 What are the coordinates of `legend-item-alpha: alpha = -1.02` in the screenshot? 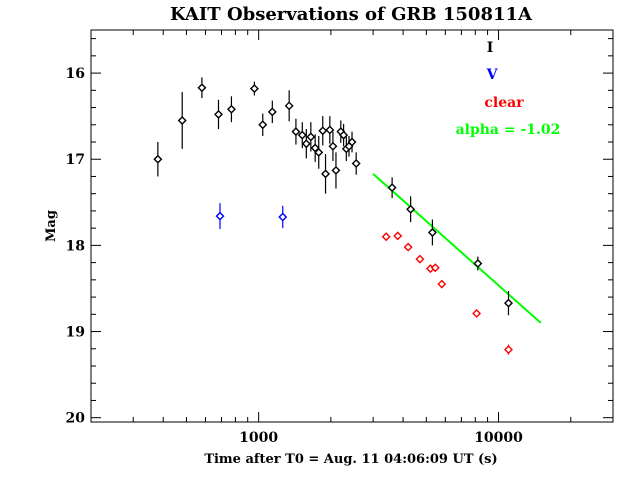 It's located at (508, 130).